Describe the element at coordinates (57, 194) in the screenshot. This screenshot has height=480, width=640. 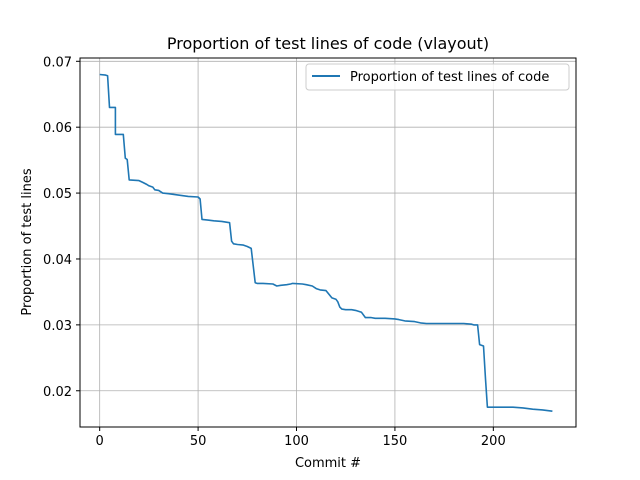
I see `y-tick-label: 0.05` at that location.